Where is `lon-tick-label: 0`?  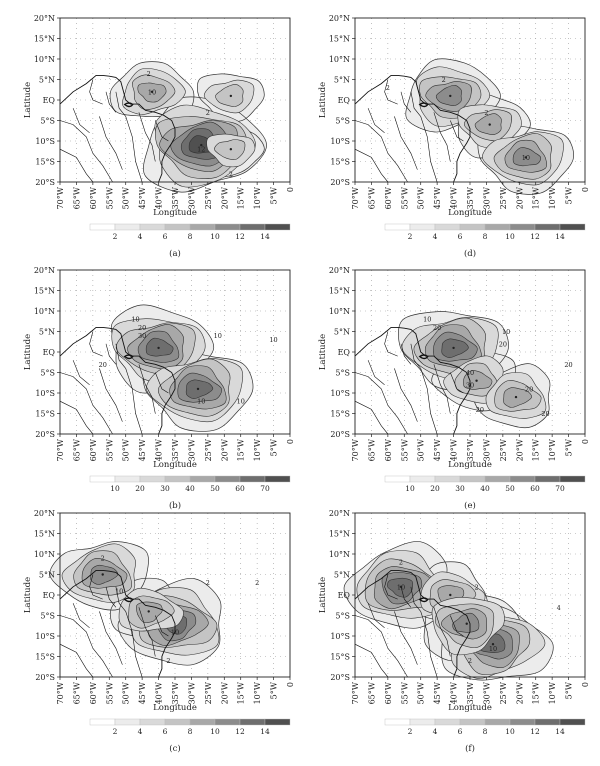 lon-tick-label: 0 is located at coordinates (585, 684).